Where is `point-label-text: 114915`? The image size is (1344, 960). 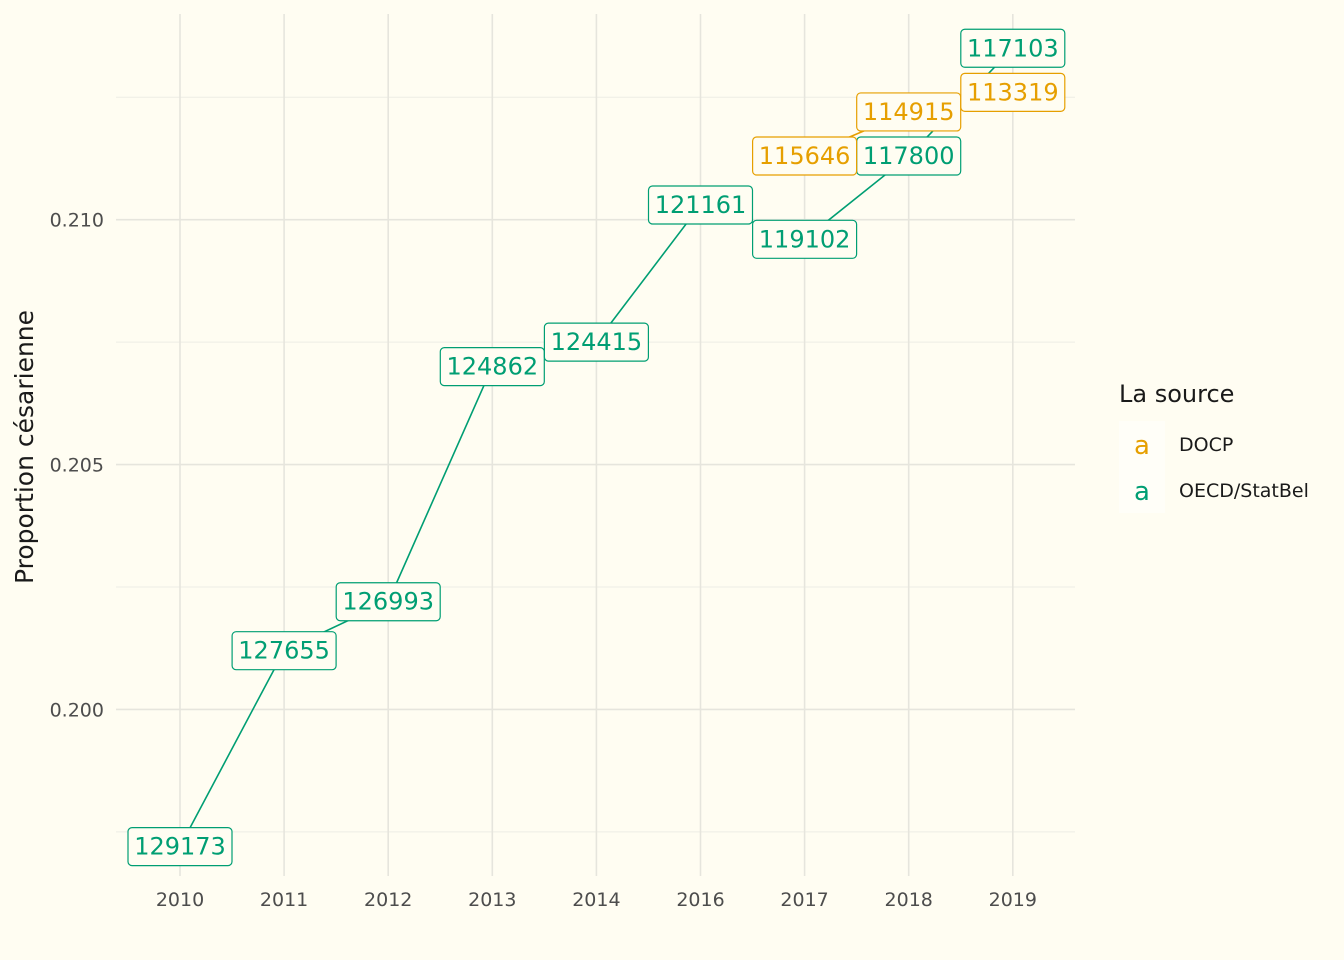 point-label-text: 114915 is located at coordinates (909, 112).